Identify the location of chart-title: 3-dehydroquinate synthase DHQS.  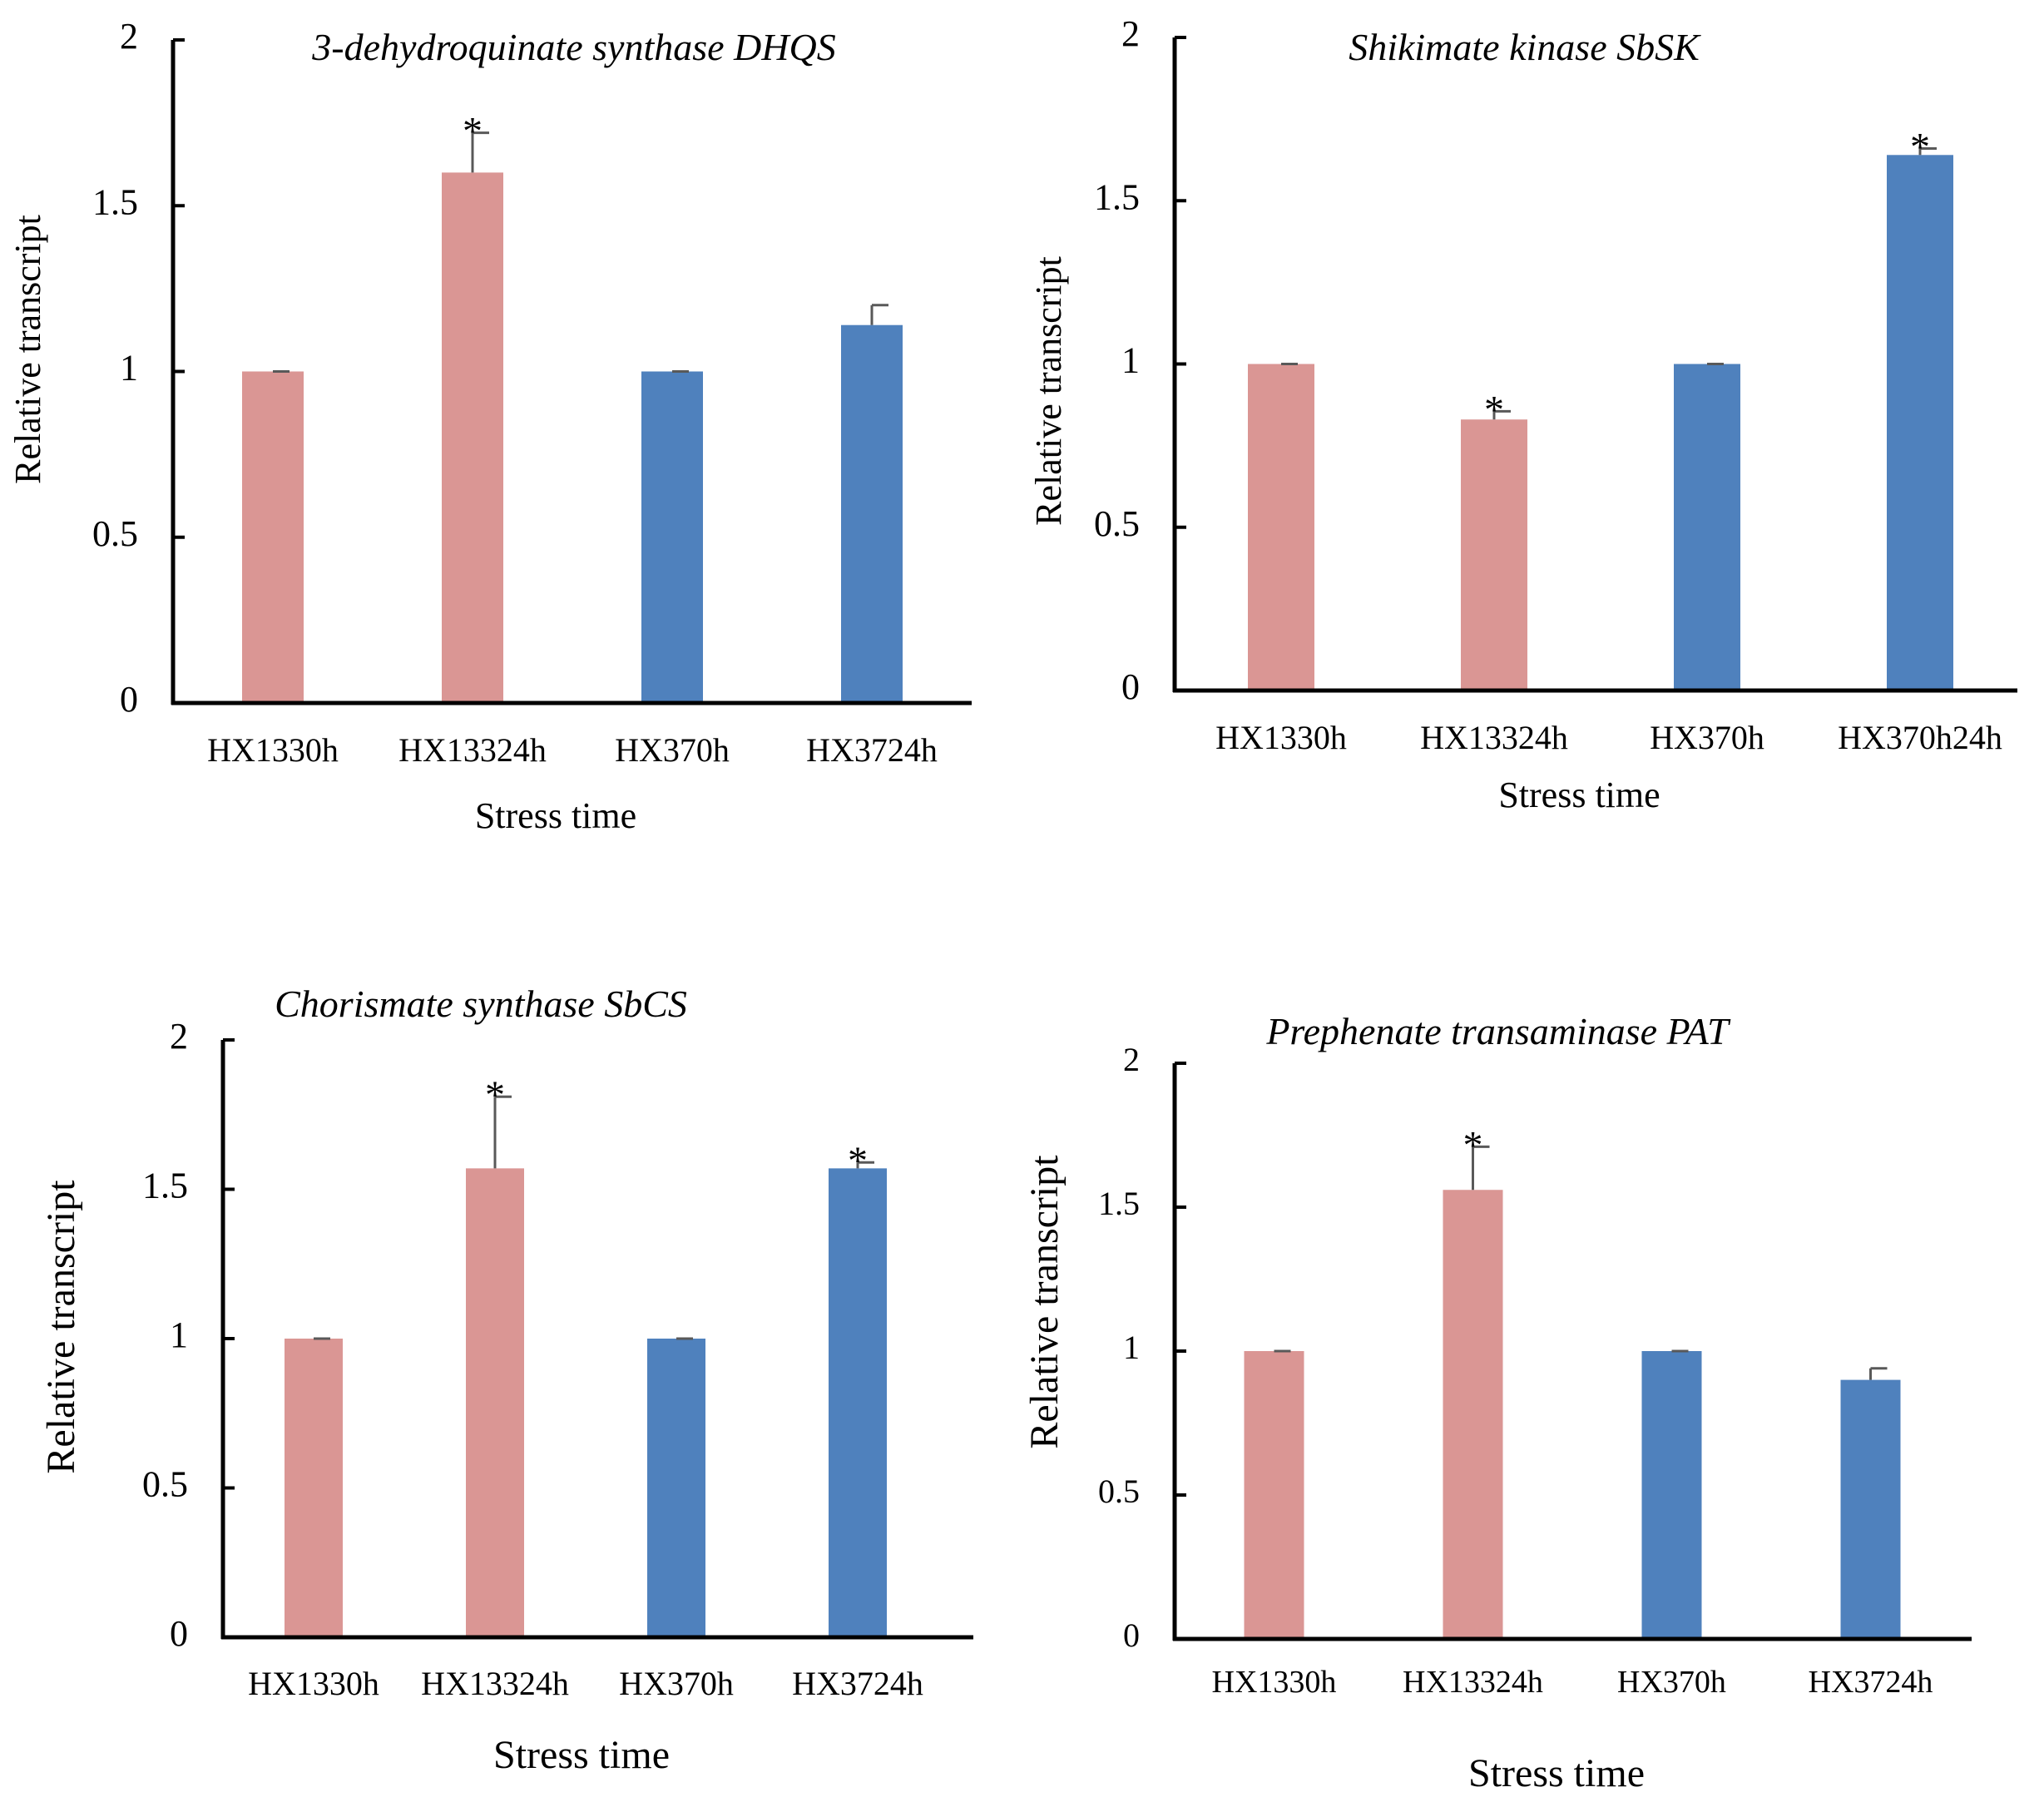
(573, 47).